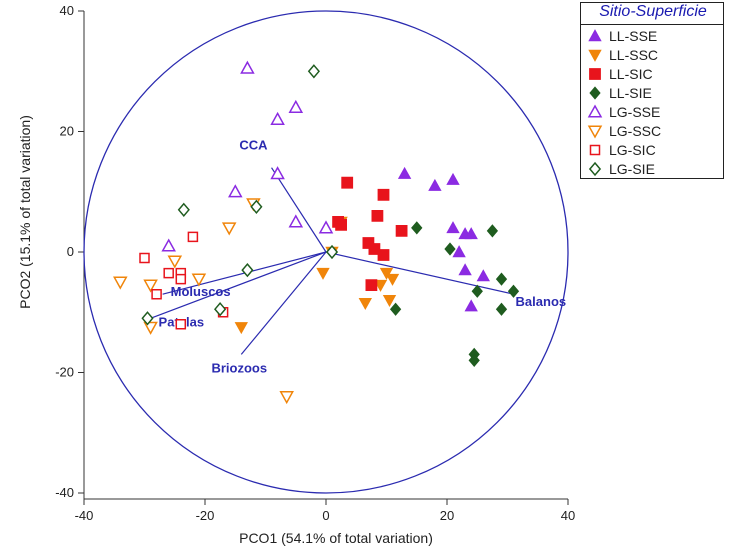 This screenshot has width=737, height=553. What do you see at coordinates (652, 24) in the screenshot?
I see `legend-divider` at bounding box center [652, 24].